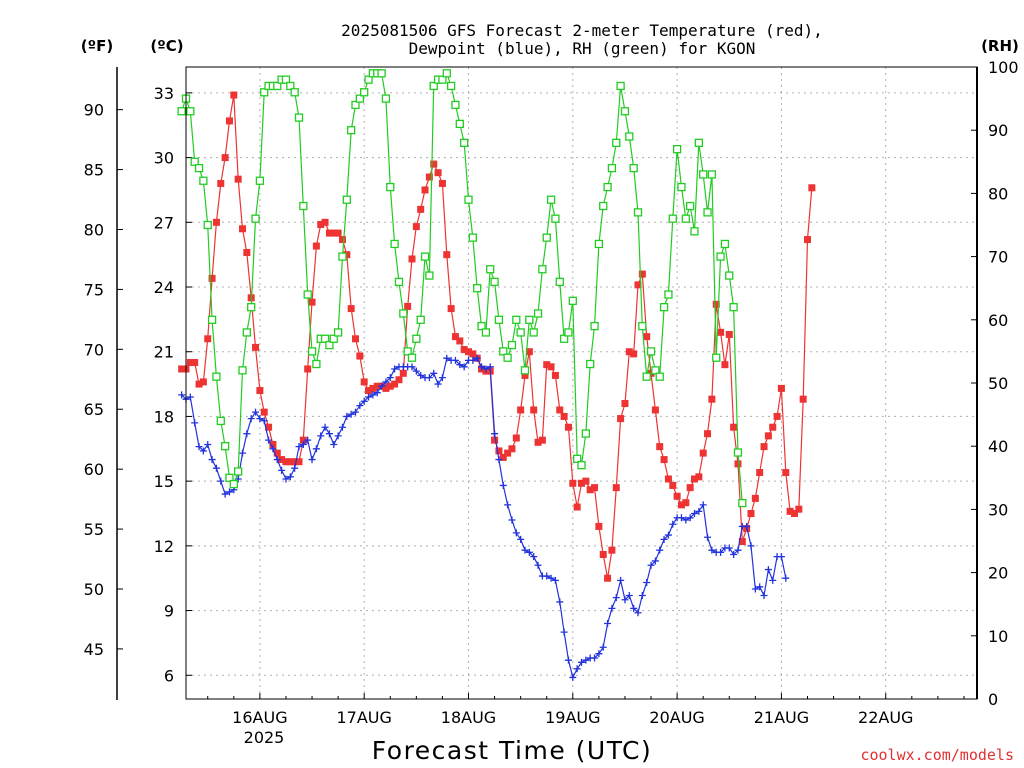 Image resolution: width=1024 pixels, height=768 pixels. Describe the element at coordinates (993, 699) in the screenshot. I see `rh-tick-label: 0` at that location.